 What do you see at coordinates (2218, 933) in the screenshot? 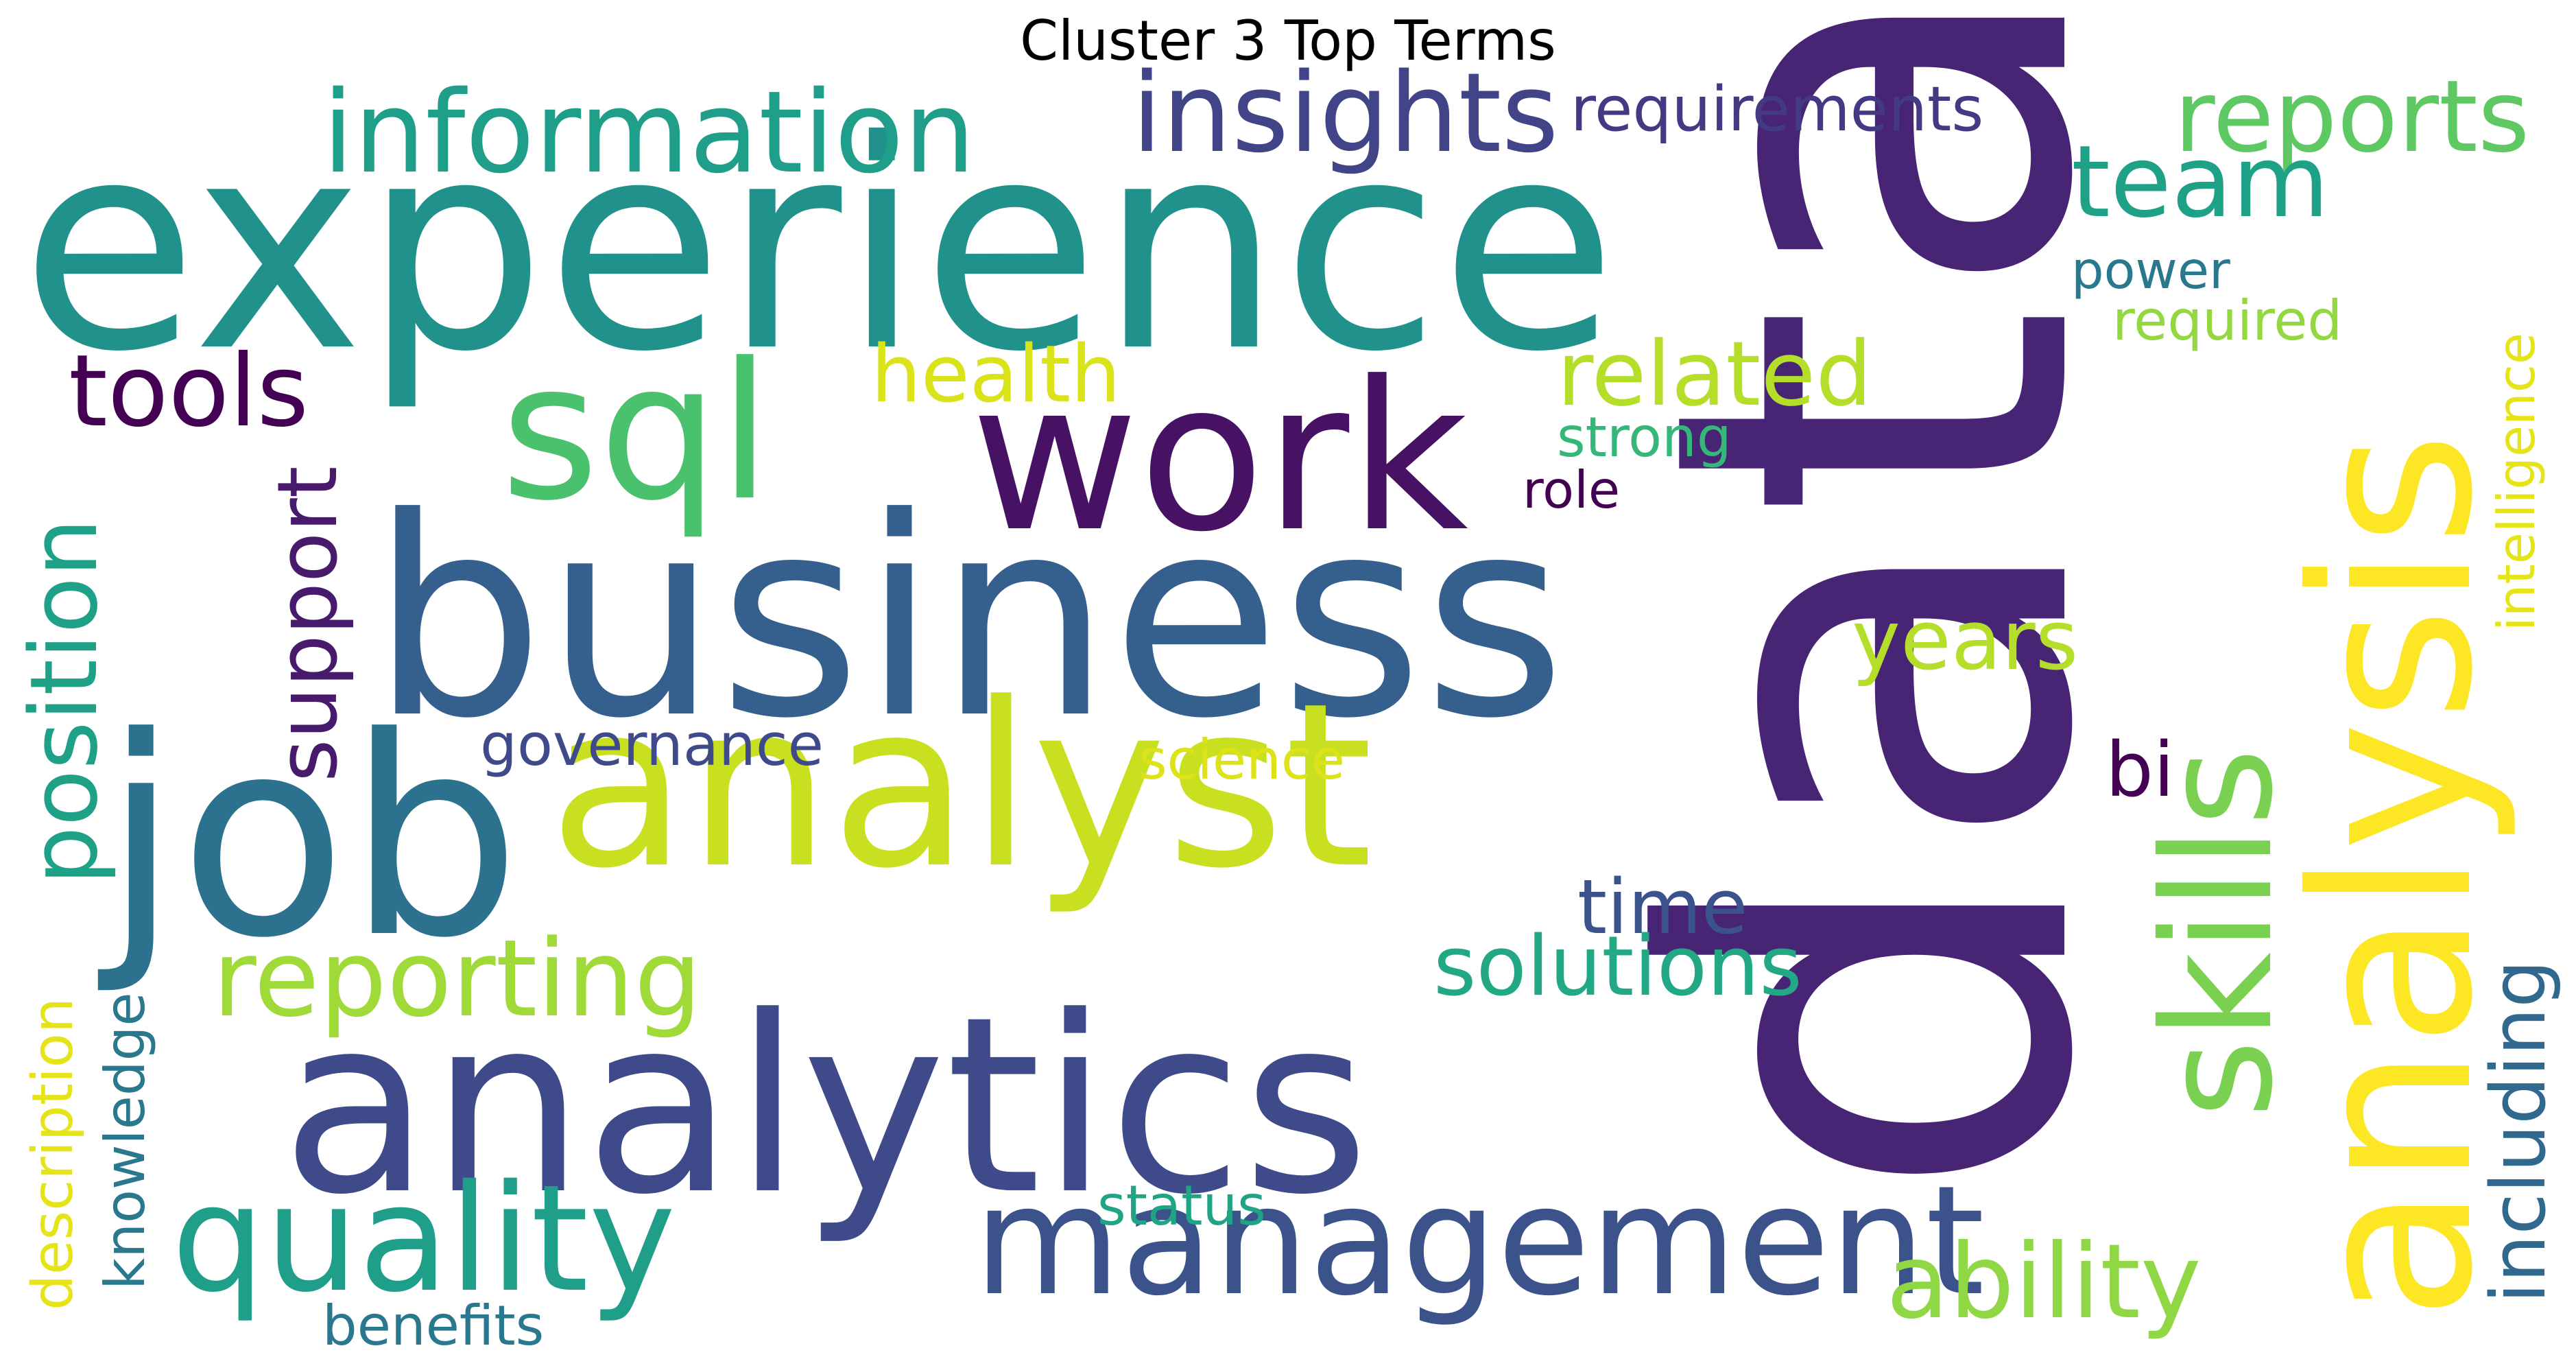
I see `word-skills: skills` at bounding box center [2218, 933].